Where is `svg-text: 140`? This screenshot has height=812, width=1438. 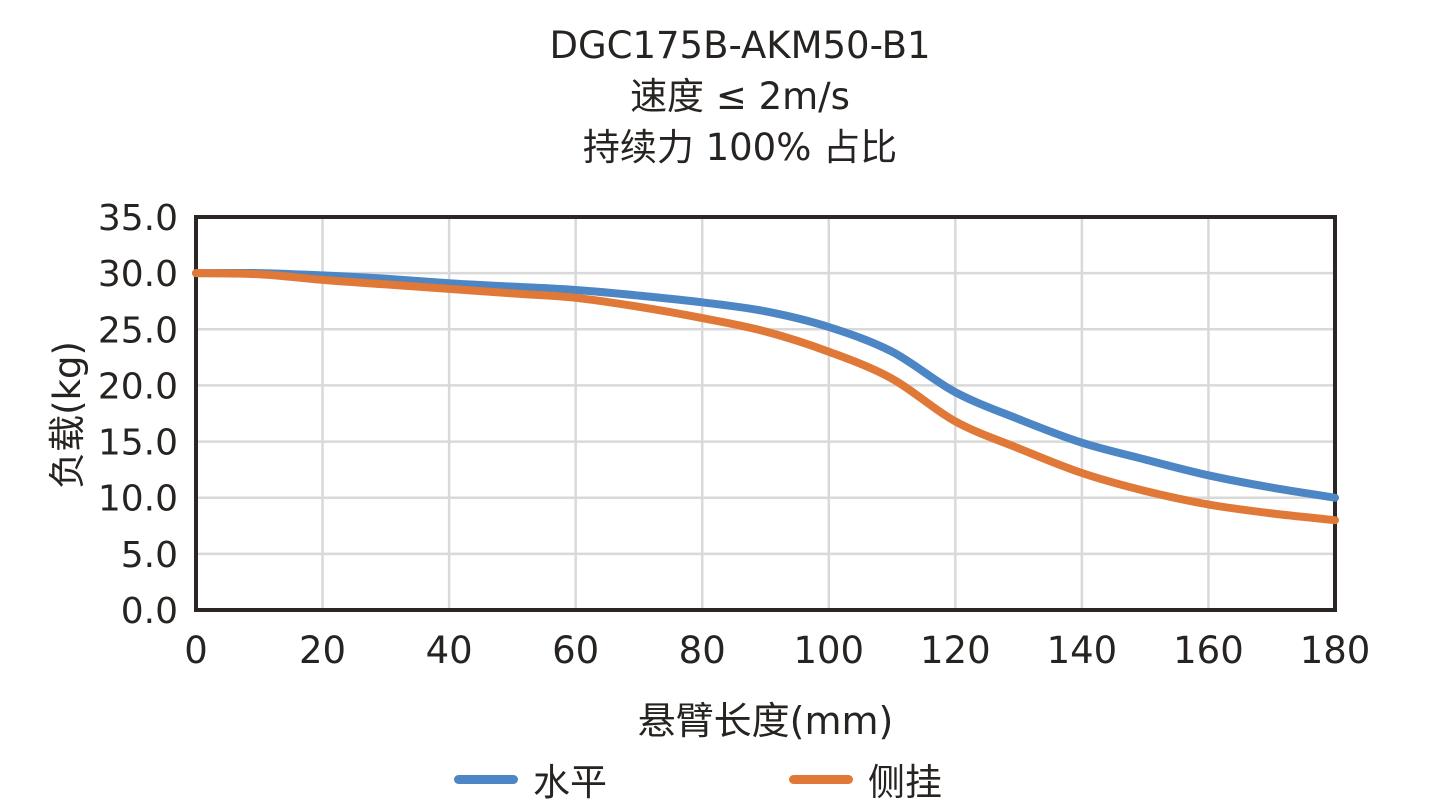 svg-text: 140 is located at coordinates (1082, 650).